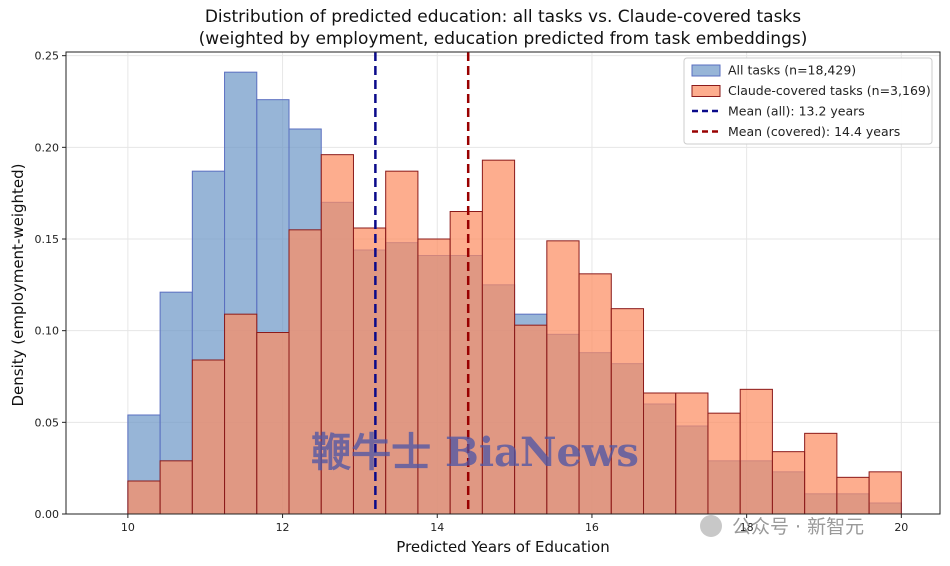  I want to click on credit-text: 公众号 · 新智元, so click(798, 527).